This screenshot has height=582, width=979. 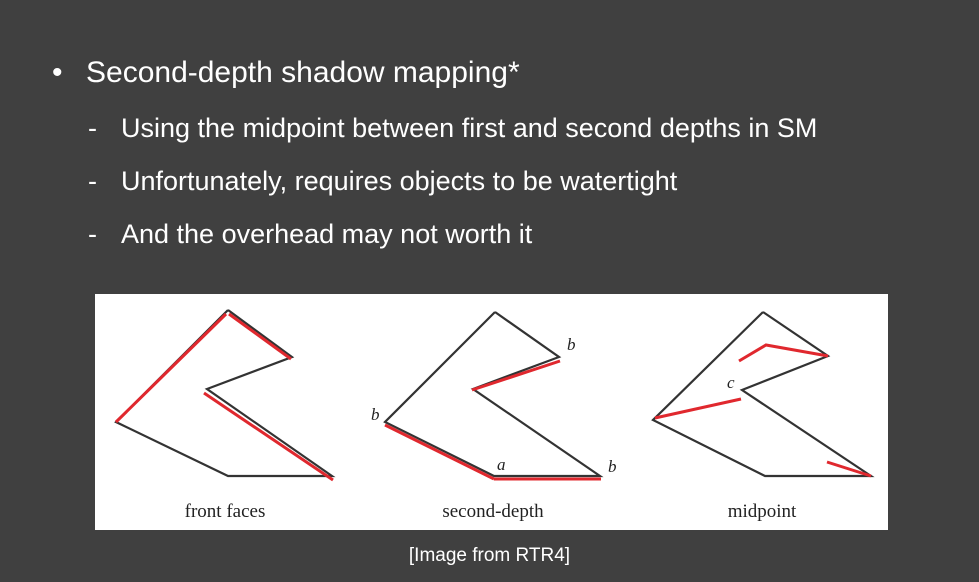 I want to click on outline-front-faces, so click(x=225, y=393).